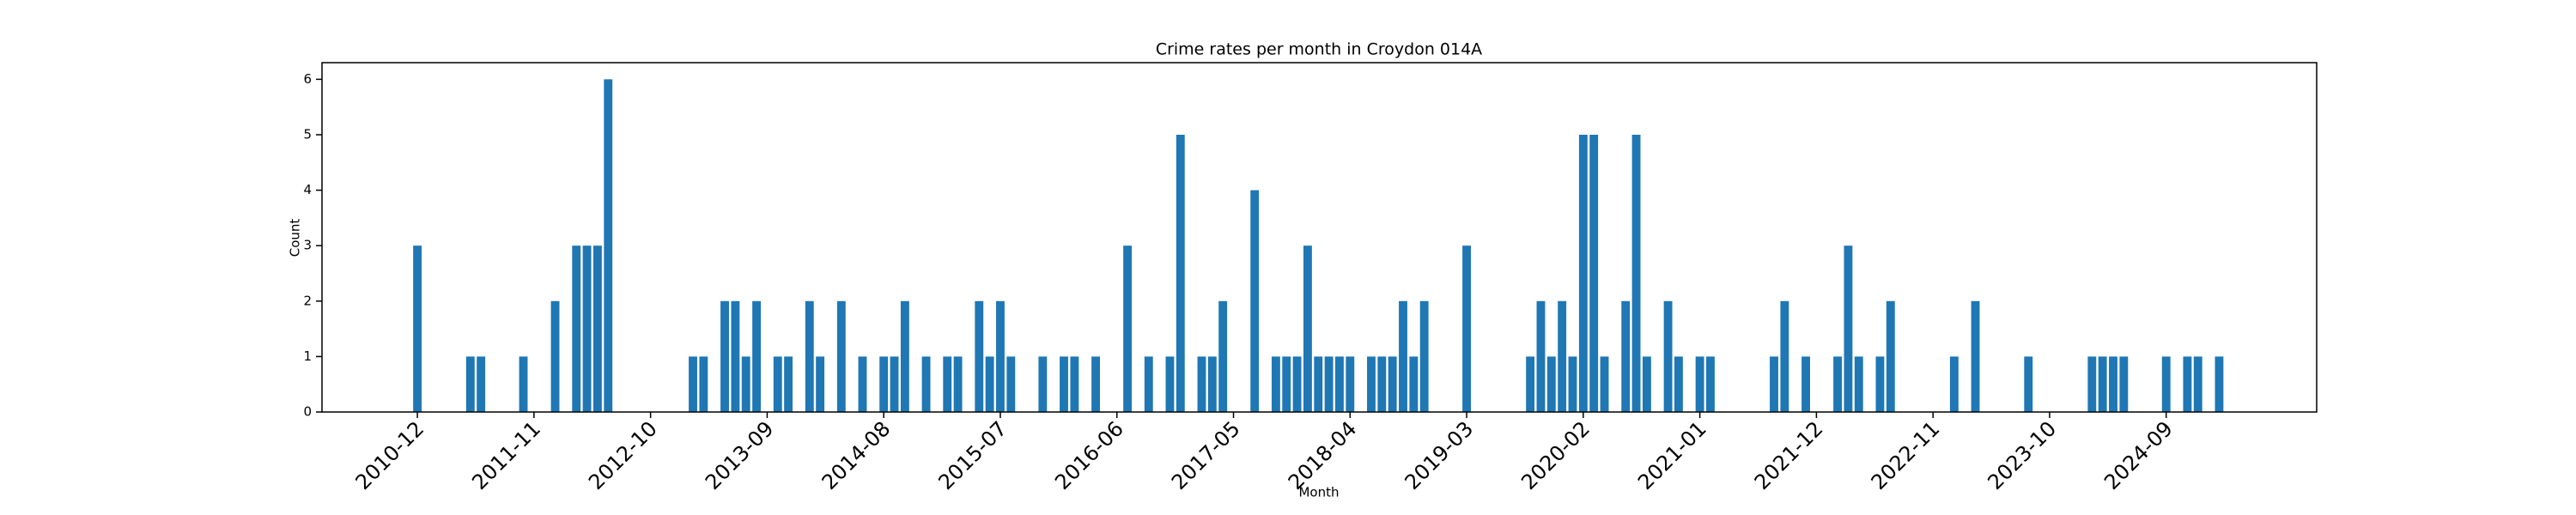 This screenshot has height=515, width=2576. What do you see at coordinates (307, 300) in the screenshot?
I see `y-tick-label: 2` at bounding box center [307, 300].